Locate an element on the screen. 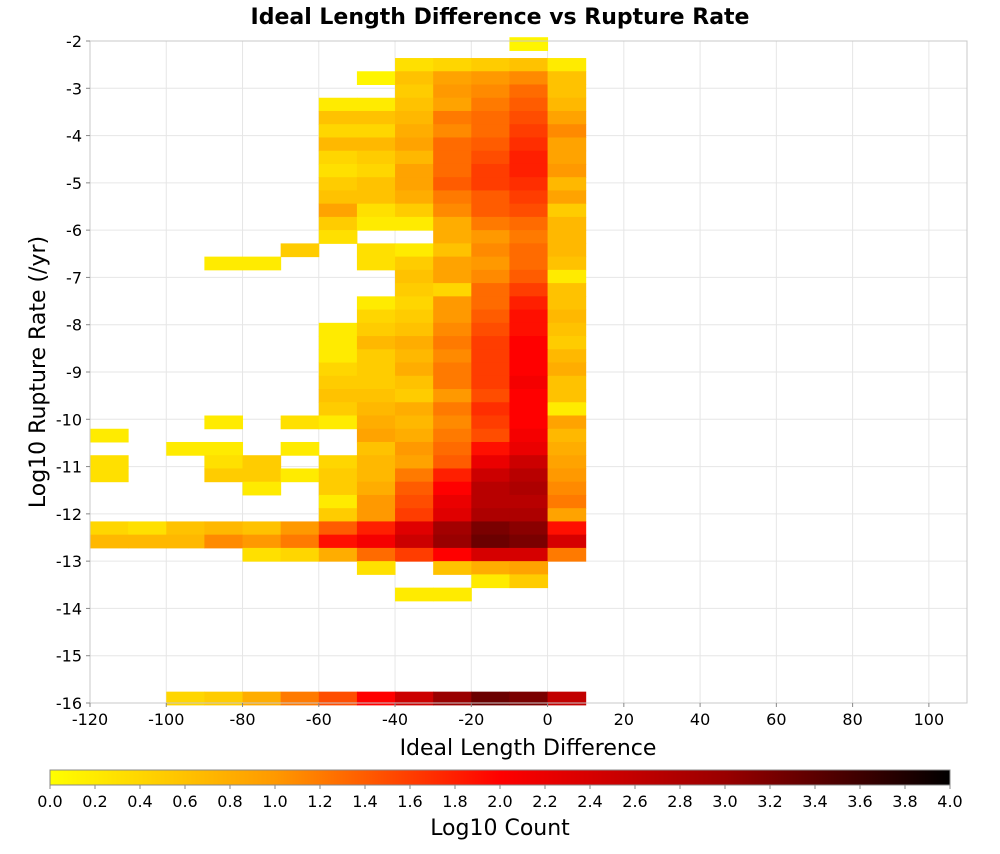  x-tick-label: -80 is located at coordinates (242, 719).